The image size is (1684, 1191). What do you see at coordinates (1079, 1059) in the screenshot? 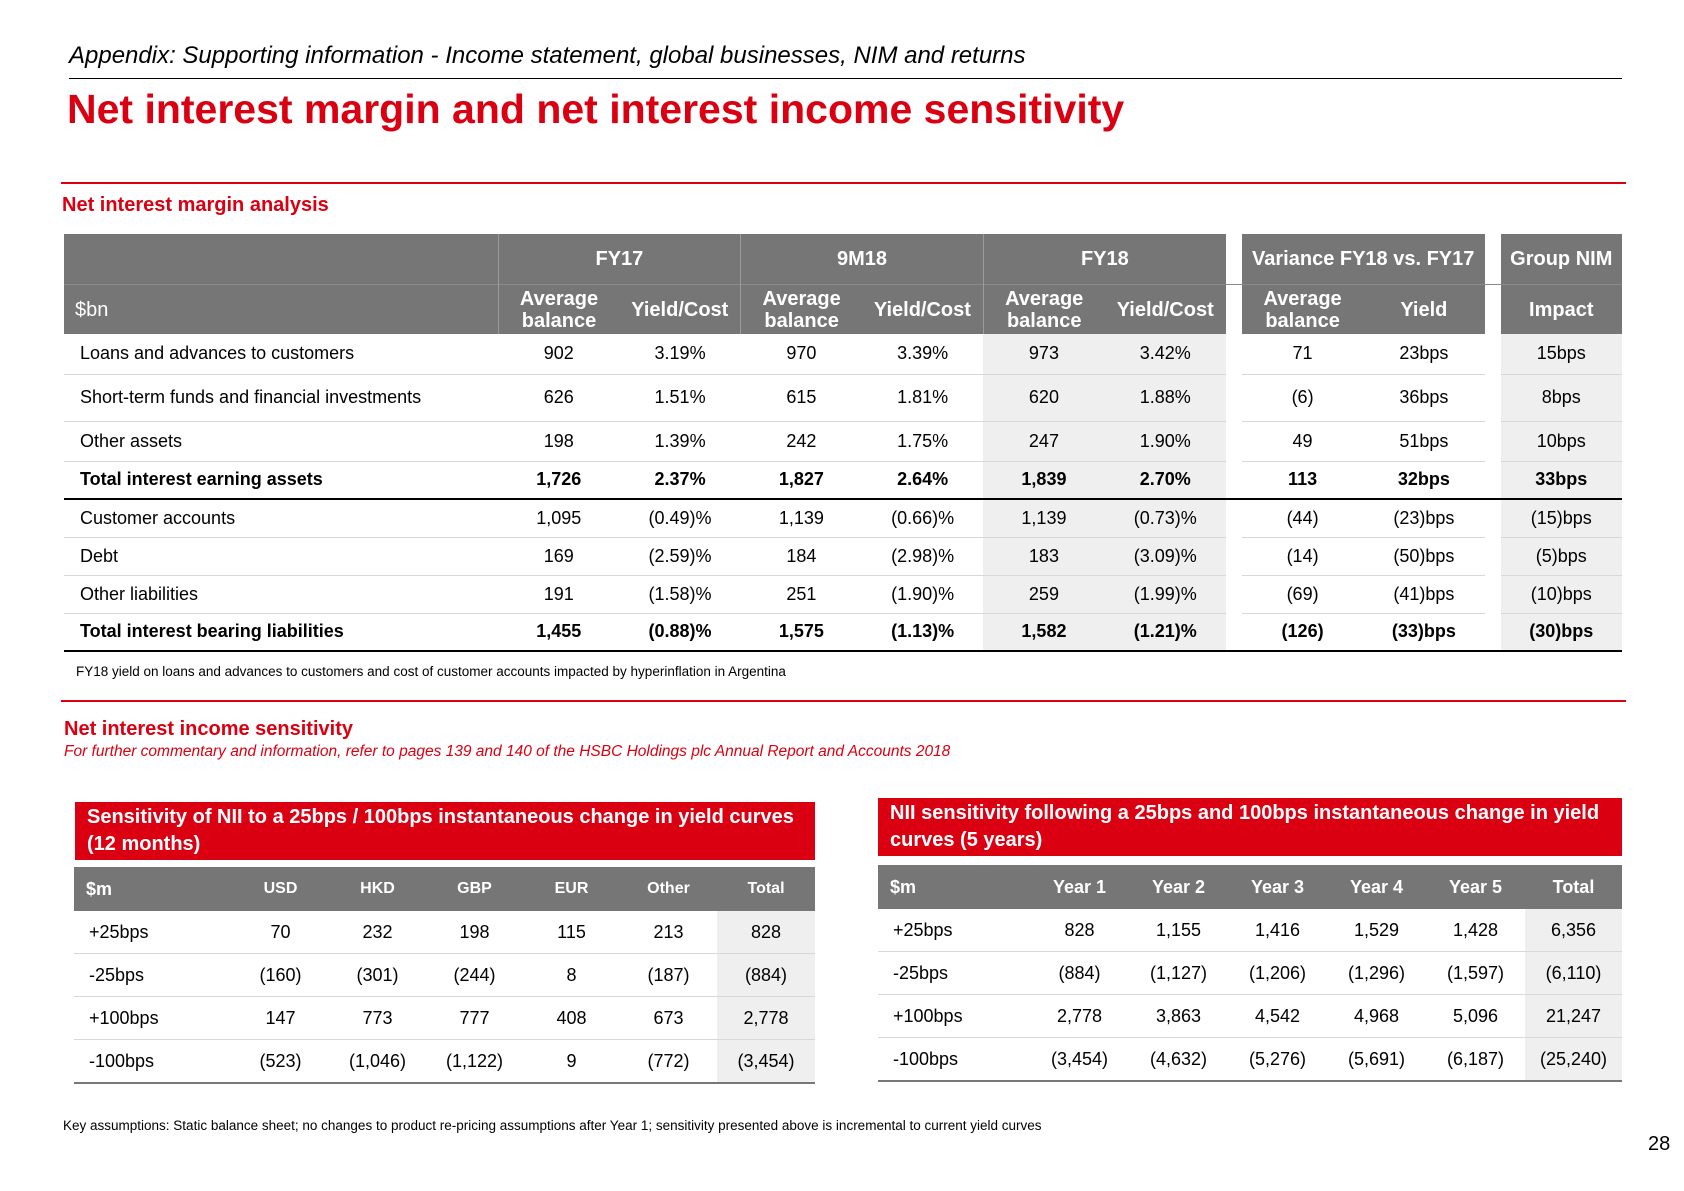
I see `nii-cell: (3,454)` at bounding box center [1079, 1059].